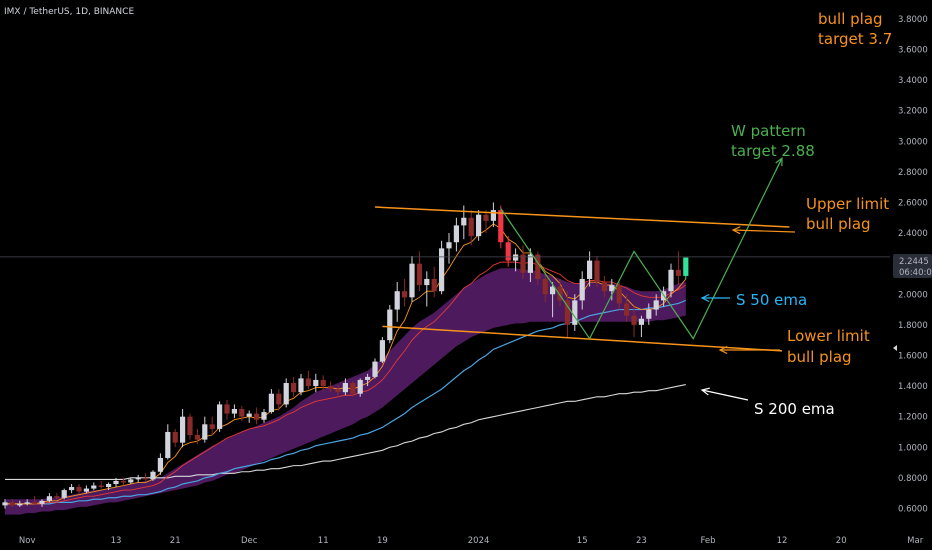  What do you see at coordinates (819, 357) in the screenshot?
I see `lower-limit-note-line2: bull plag` at bounding box center [819, 357].